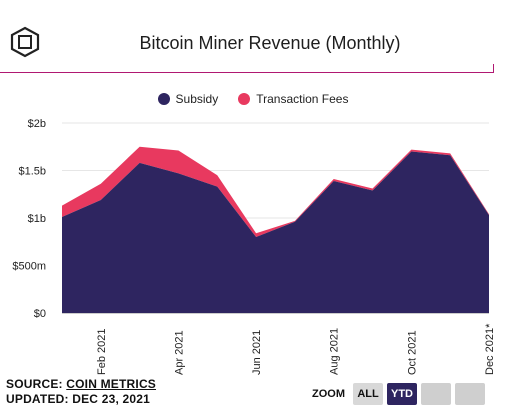 This screenshot has height=414, width=506. What do you see at coordinates (244, 99) in the screenshot?
I see `legend-swatch-transaction-fees` at bounding box center [244, 99].